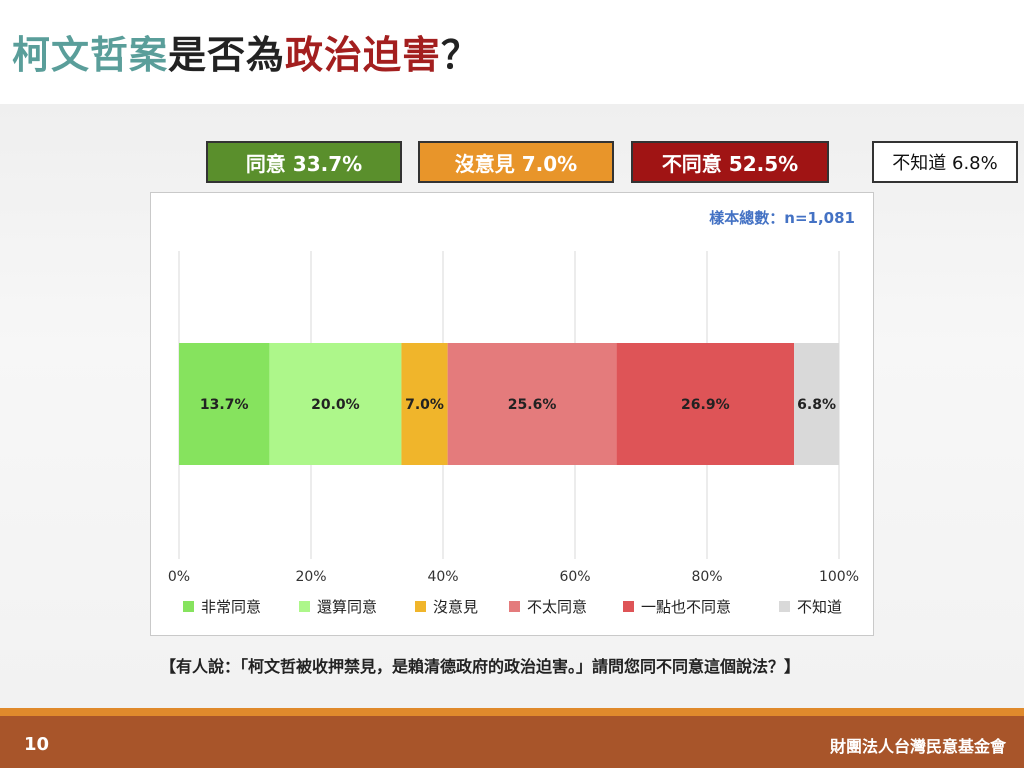 This screenshot has width=1024, height=768. I want to click on x-tick-label: 60%, so click(574, 577).